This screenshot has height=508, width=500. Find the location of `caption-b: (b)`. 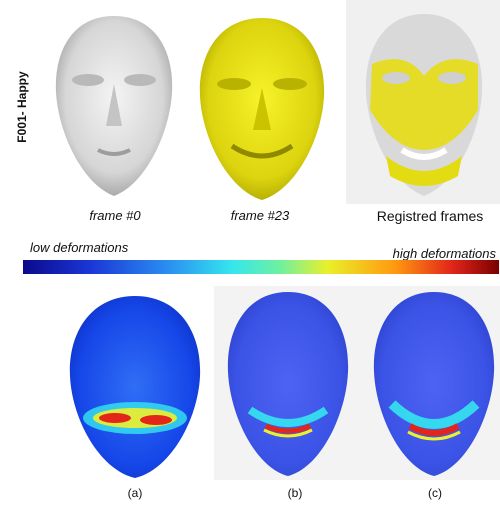

caption-b: (b) is located at coordinates (295, 493).